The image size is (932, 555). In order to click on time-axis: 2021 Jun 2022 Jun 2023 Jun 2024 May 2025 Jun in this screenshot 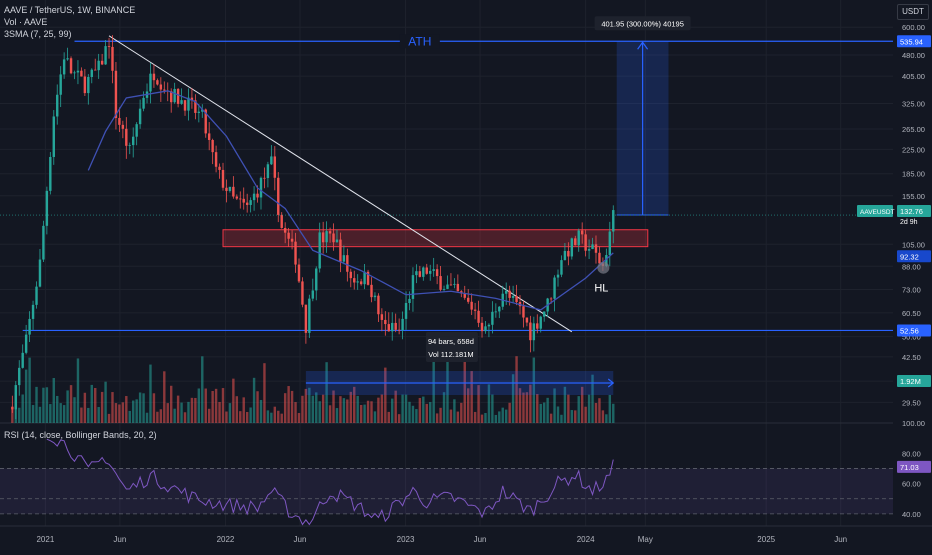, I will do `click(466, 534)`.